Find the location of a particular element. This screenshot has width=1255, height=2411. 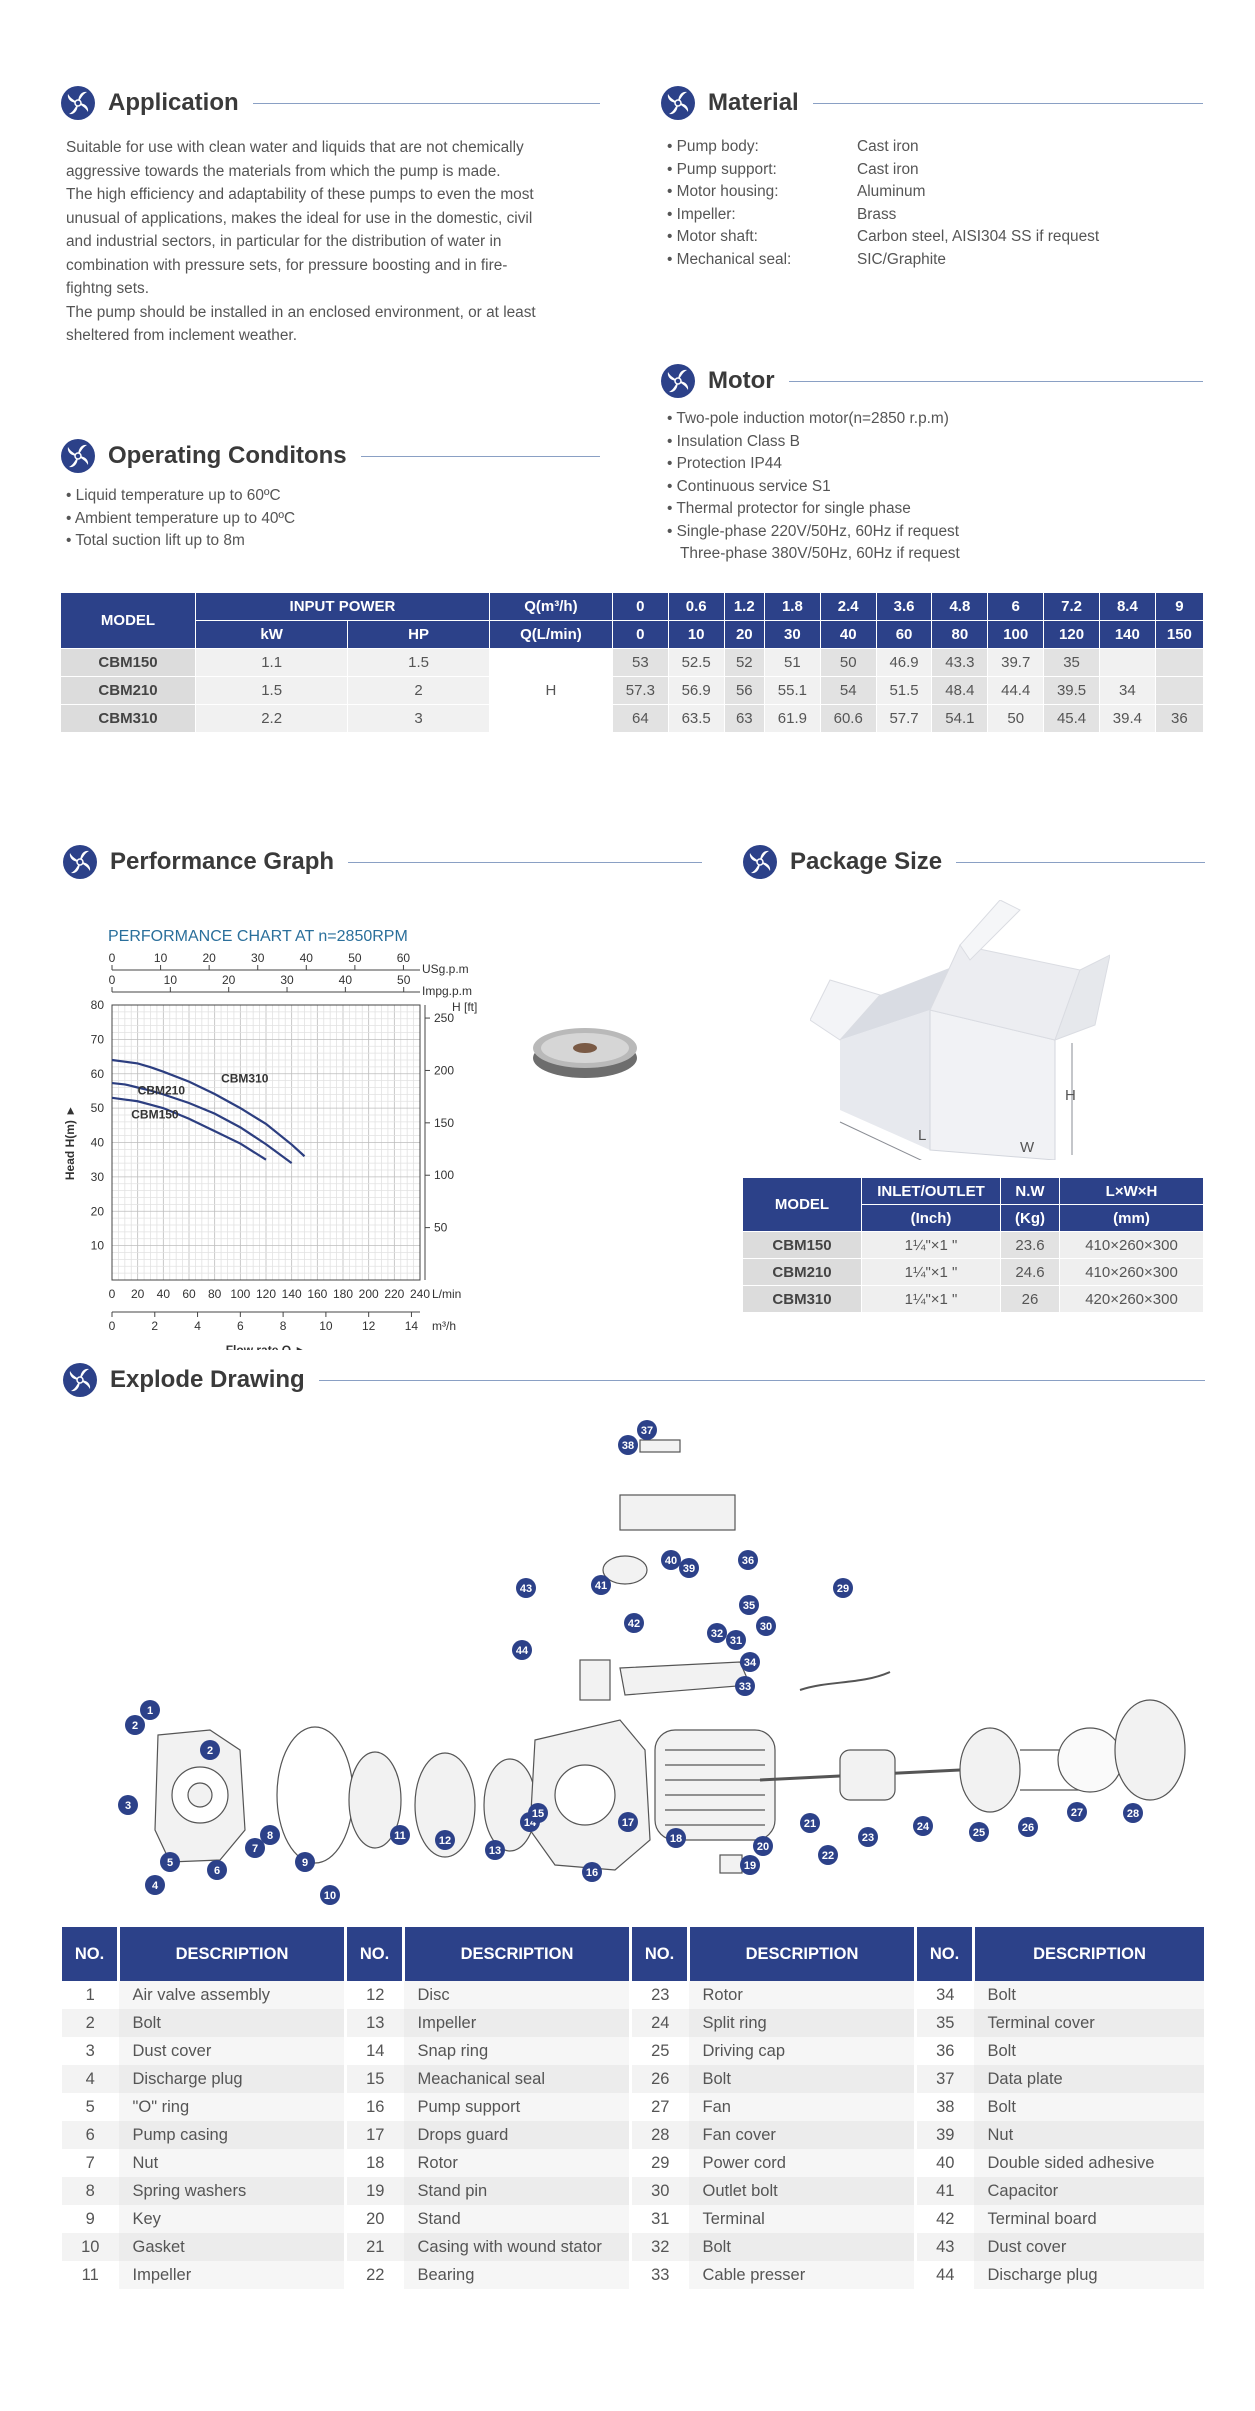

nw-cell: 24.6 is located at coordinates (1030, 1272).